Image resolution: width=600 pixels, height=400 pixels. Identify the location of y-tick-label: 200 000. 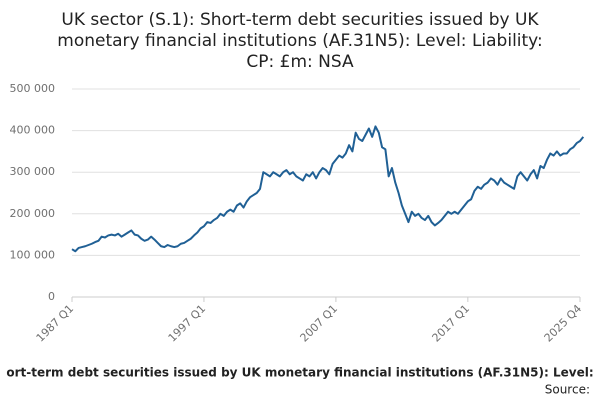
(33, 213).